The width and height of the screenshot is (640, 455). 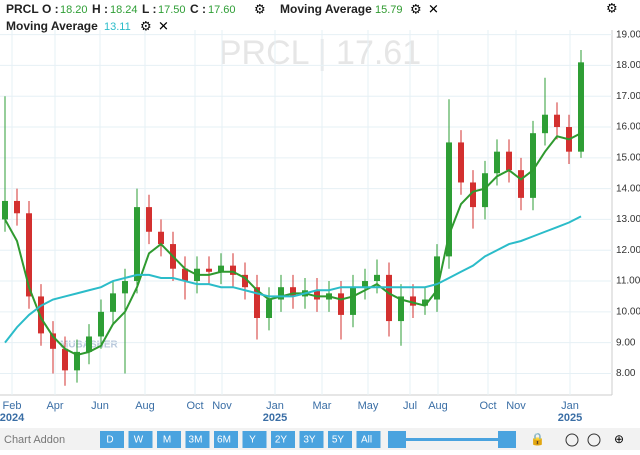 I want to click on x-tick-label: May, so click(x=368, y=406).